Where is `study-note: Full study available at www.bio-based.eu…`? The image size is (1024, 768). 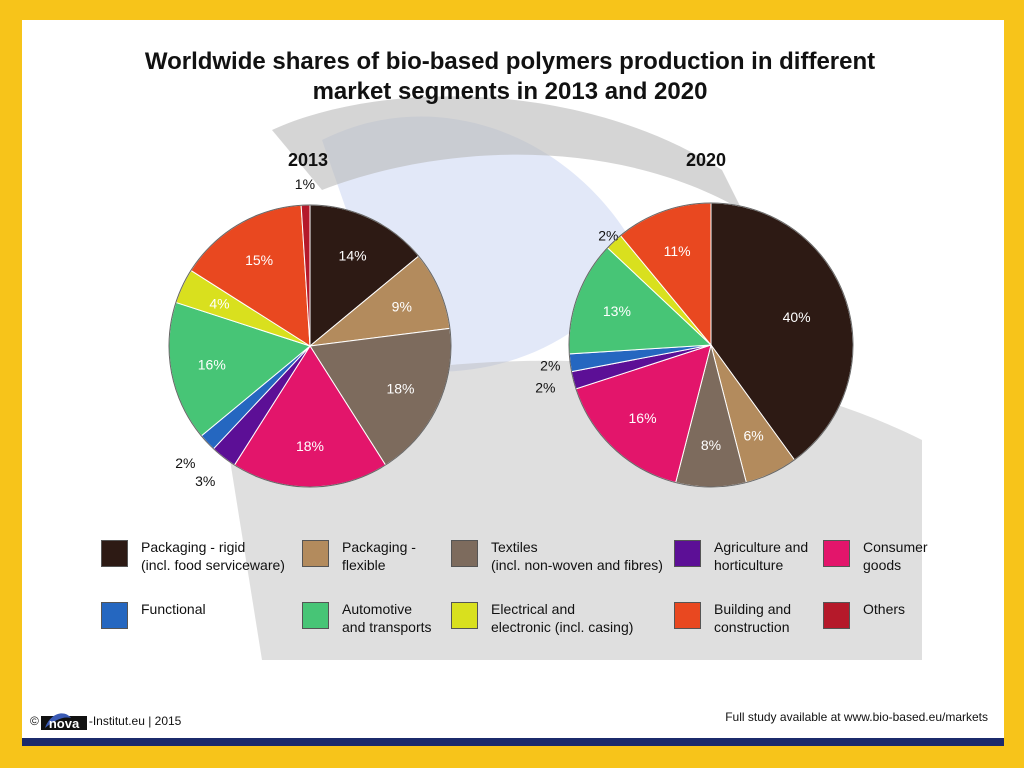 study-note: Full study available at www.bio-based.eu… is located at coordinates (856, 717).